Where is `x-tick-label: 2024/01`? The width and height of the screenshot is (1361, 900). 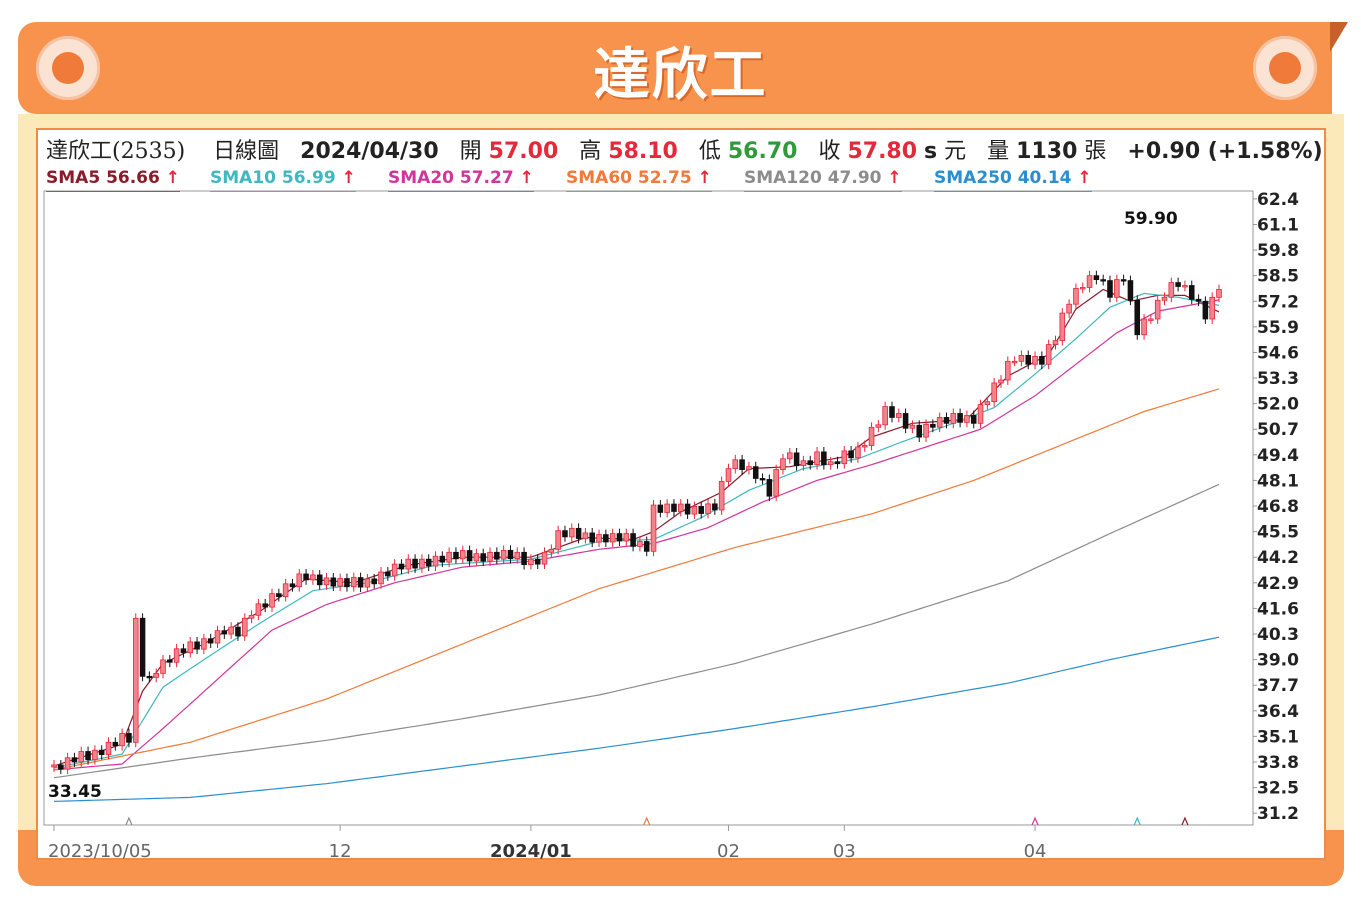
x-tick-label: 2024/01 is located at coordinates (531, 851).